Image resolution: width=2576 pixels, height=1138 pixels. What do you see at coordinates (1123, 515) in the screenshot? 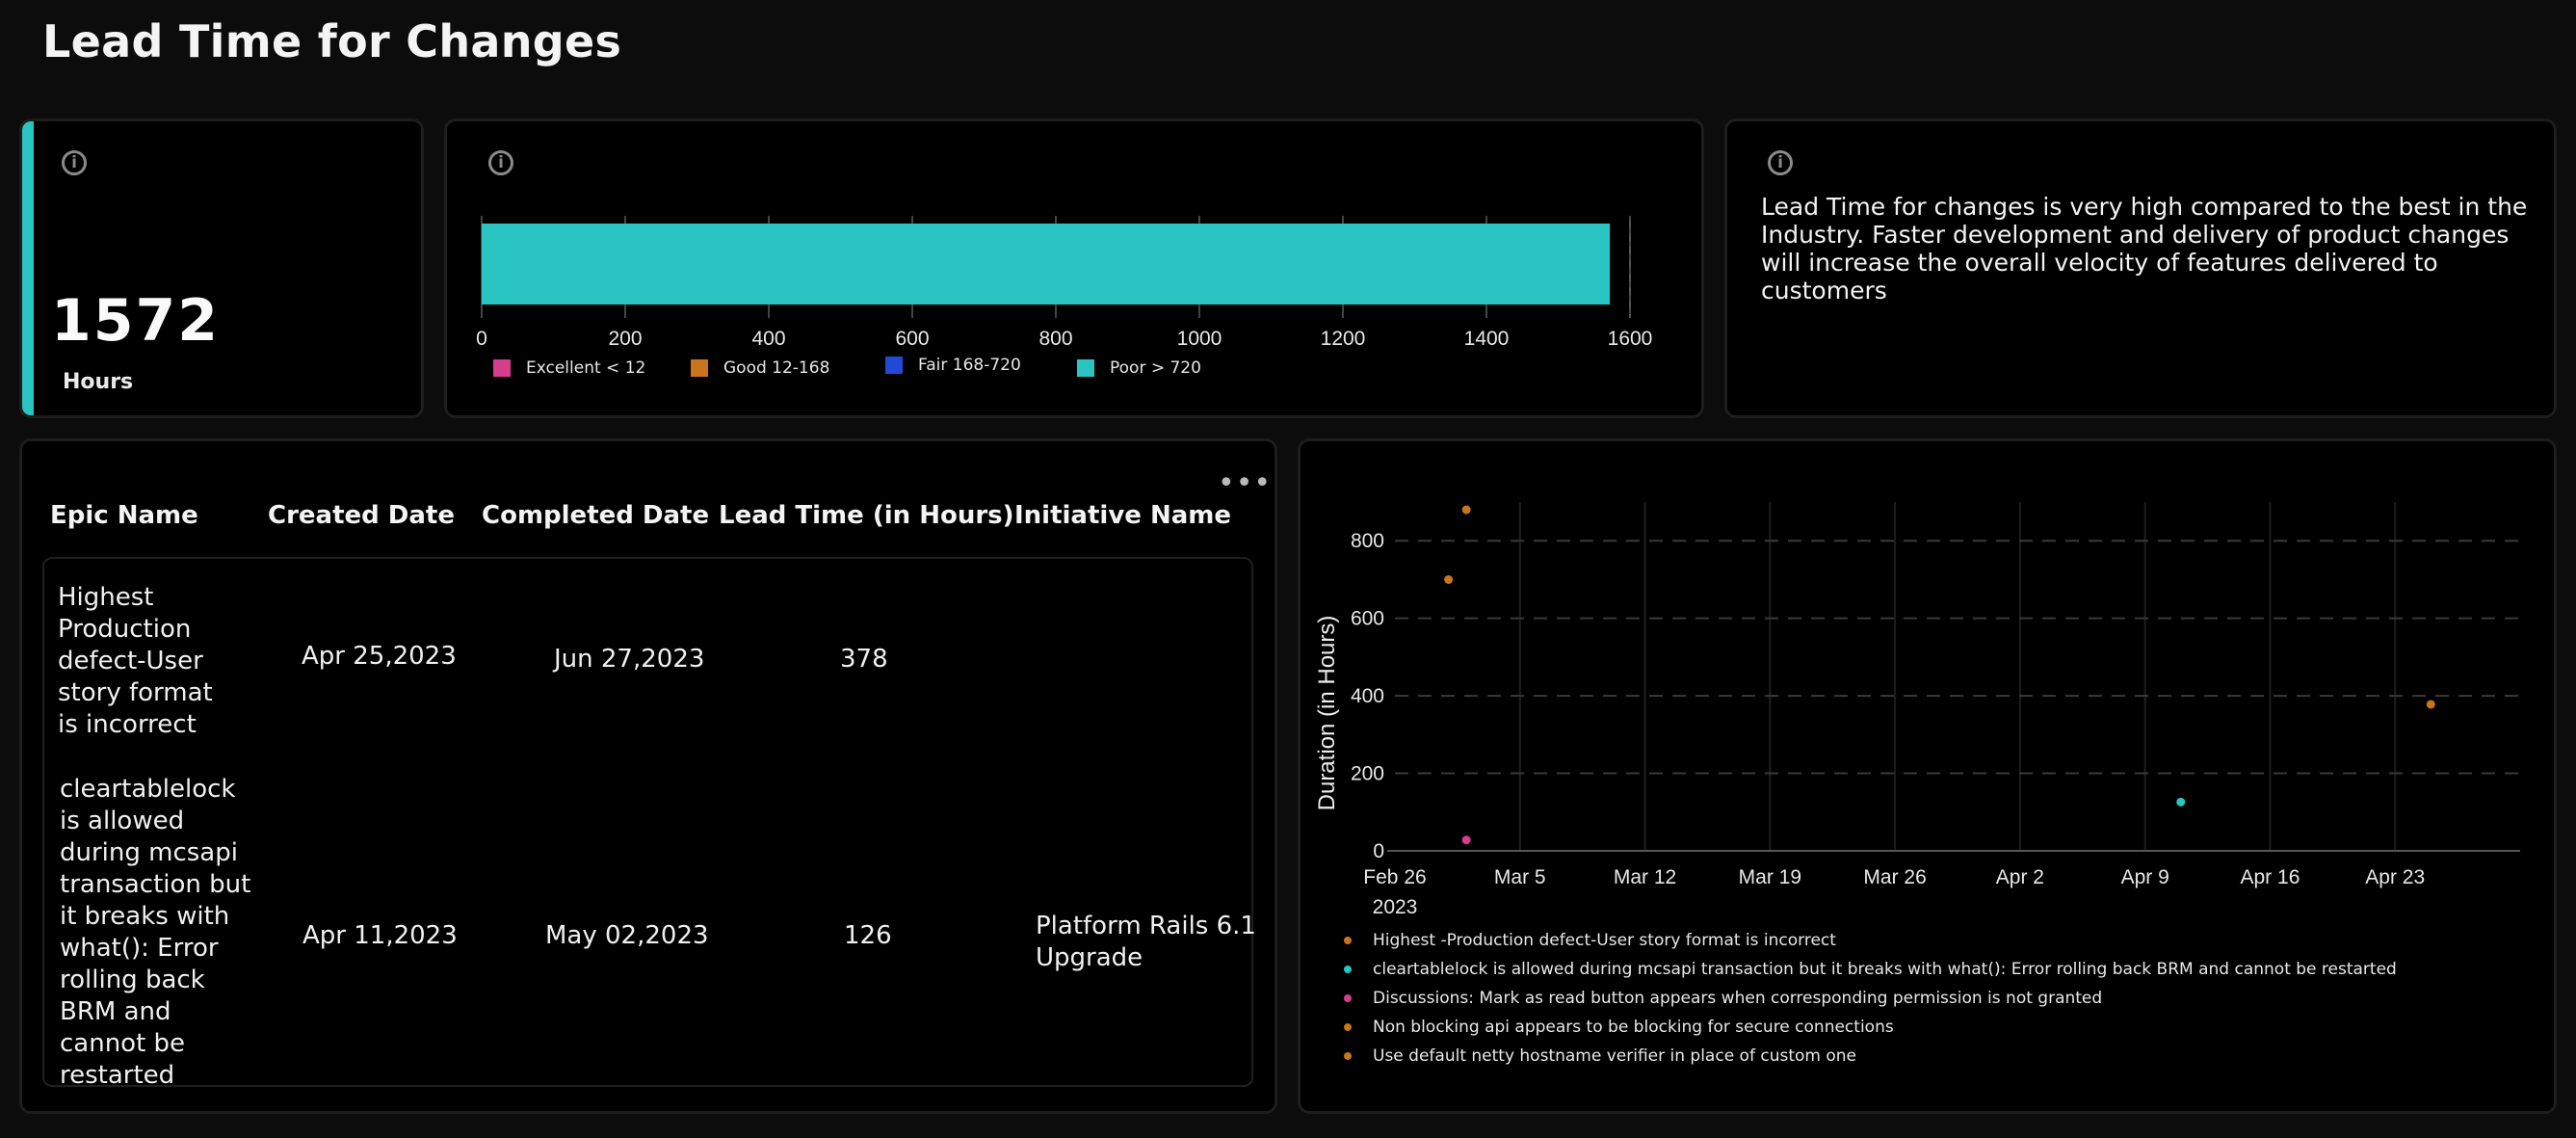
I see `col-header-initiative-name: Initiative Name` at bounding box center [1123, 515].